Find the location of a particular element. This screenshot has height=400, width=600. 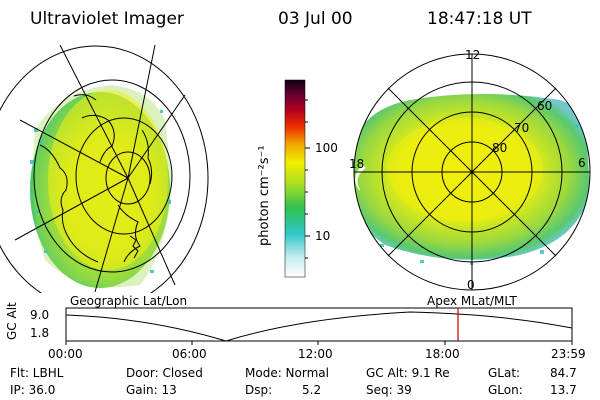

timeline-ticks is located at coordinates (319, 343).